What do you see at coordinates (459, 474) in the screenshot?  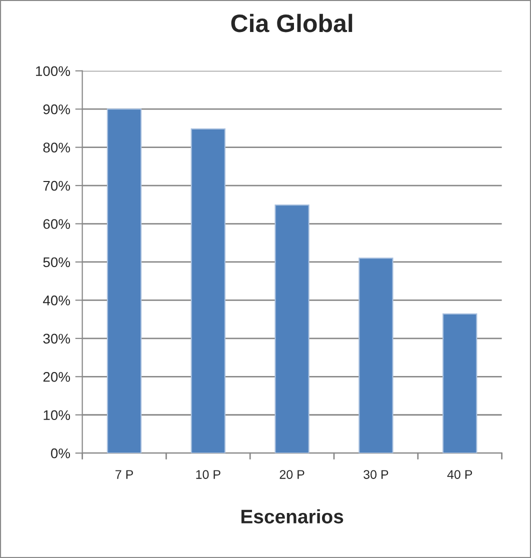 I see `x-tick-label: 40 P` at bounding box center [459, 474].